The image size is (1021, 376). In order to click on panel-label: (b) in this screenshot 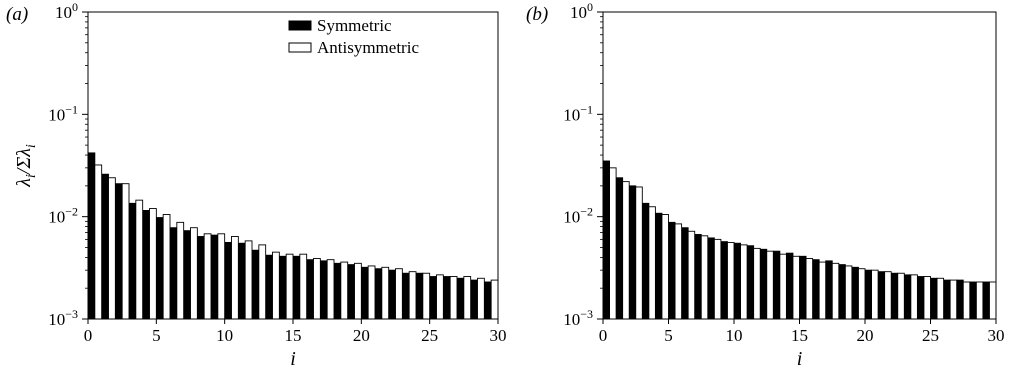, I will do `click(537, 14)`.